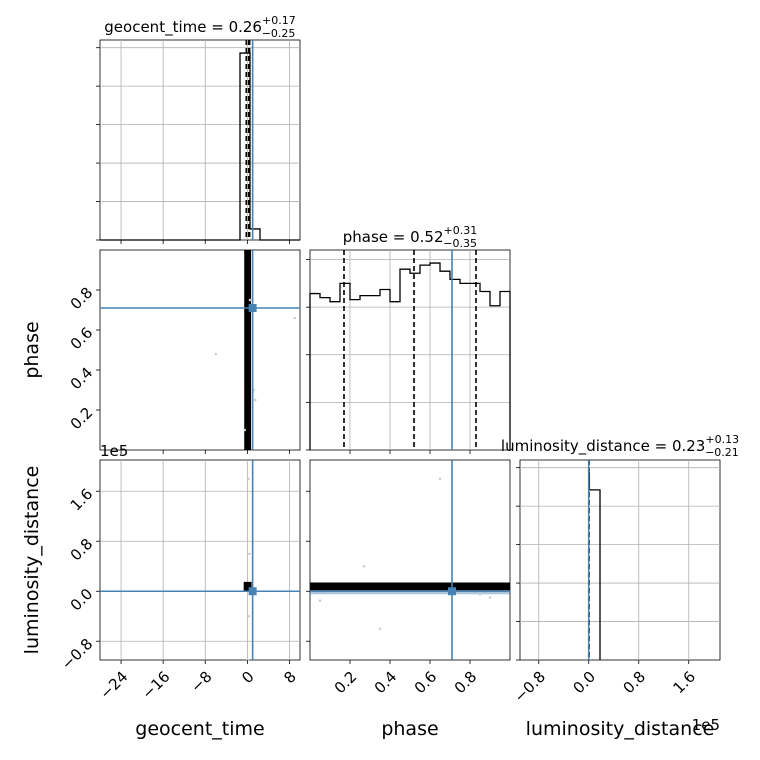  Describe the element at coordinates (82, 379) in the screenshot. I see `y-tick-label: 0.4` at that location.